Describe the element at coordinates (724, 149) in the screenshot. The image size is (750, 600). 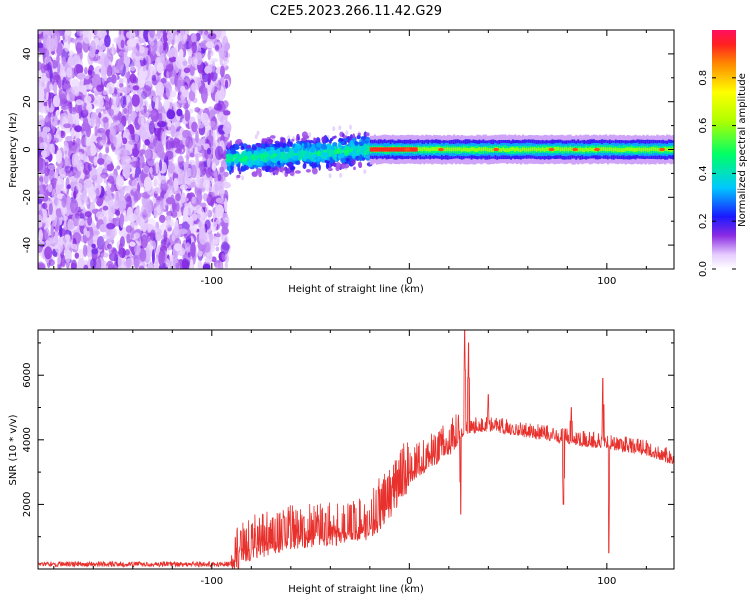
I see `colorbar-gradient` at that location.